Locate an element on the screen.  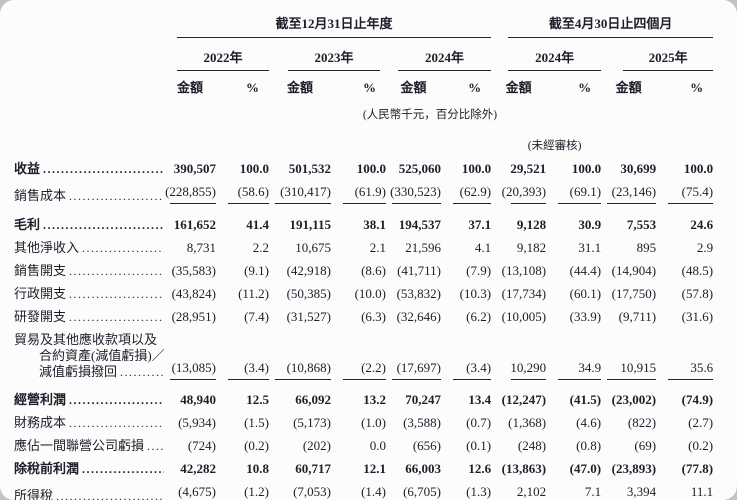
percent-header: % is located at coordinates (585, 87).